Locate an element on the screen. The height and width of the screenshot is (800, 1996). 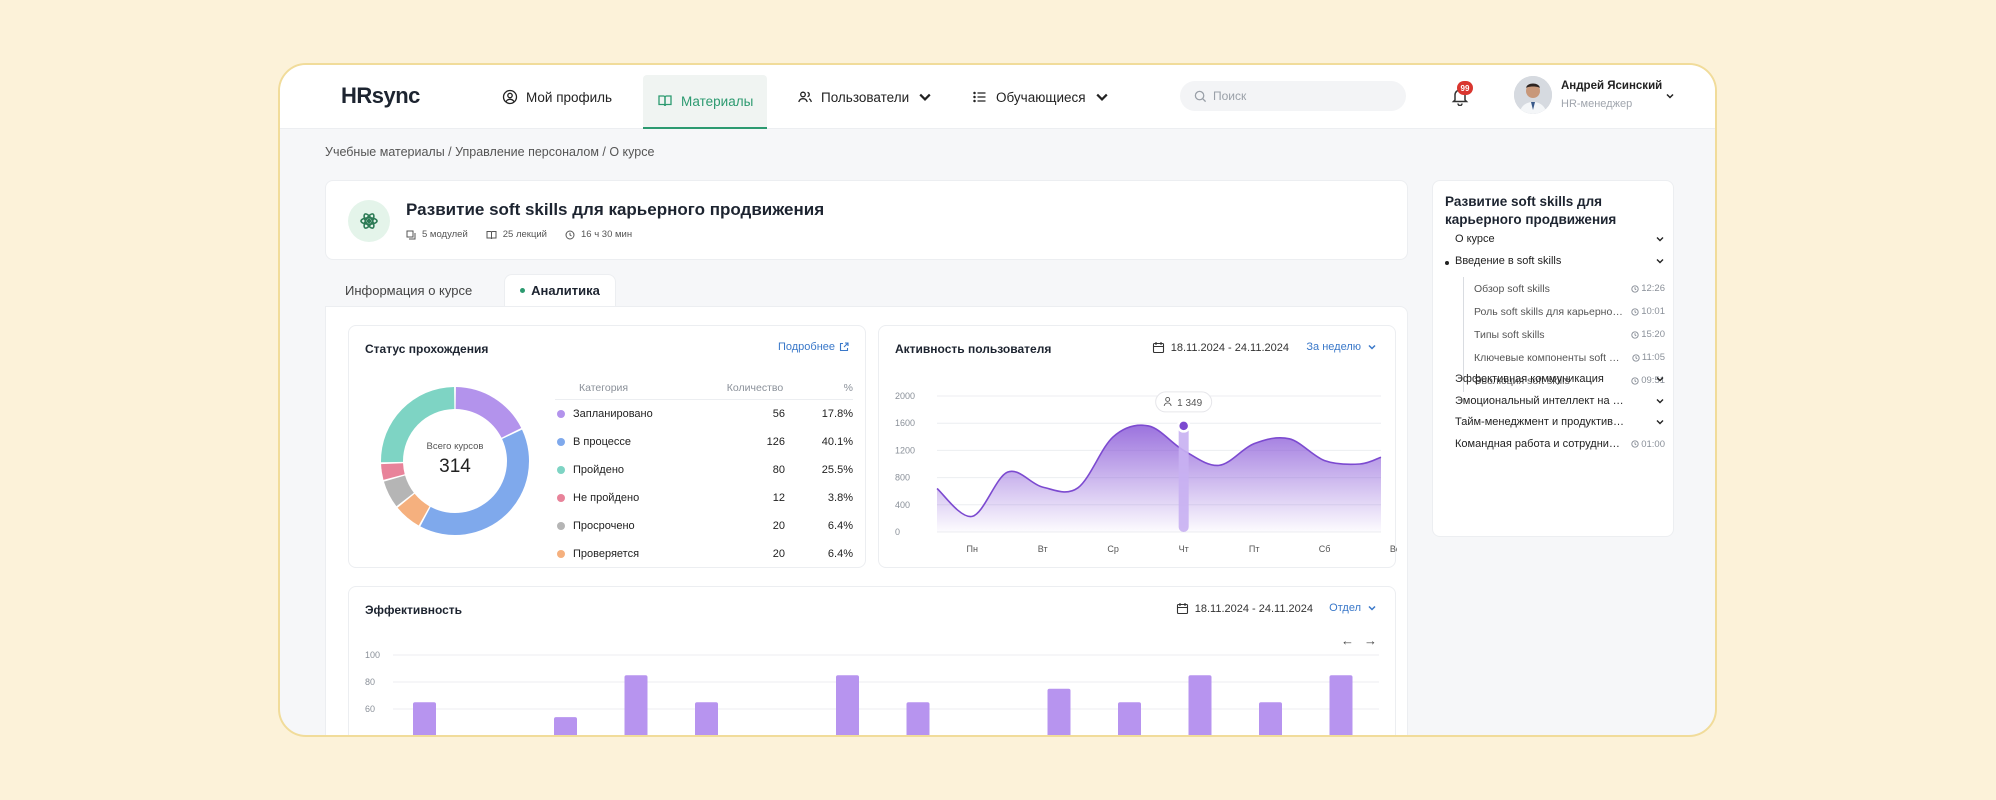
lesson-title: Типы soft skills is located at coordinates (1509, 334).